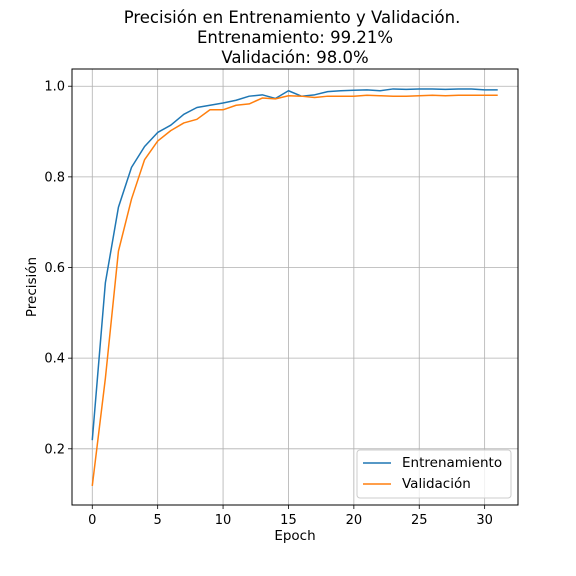 Image resolution: width=576 pixels, height=576 pixels. What do you see at coordinates (288, 520) in the screenshot?
I see `x-tick-label: 15` at bounding box center [288, 520].